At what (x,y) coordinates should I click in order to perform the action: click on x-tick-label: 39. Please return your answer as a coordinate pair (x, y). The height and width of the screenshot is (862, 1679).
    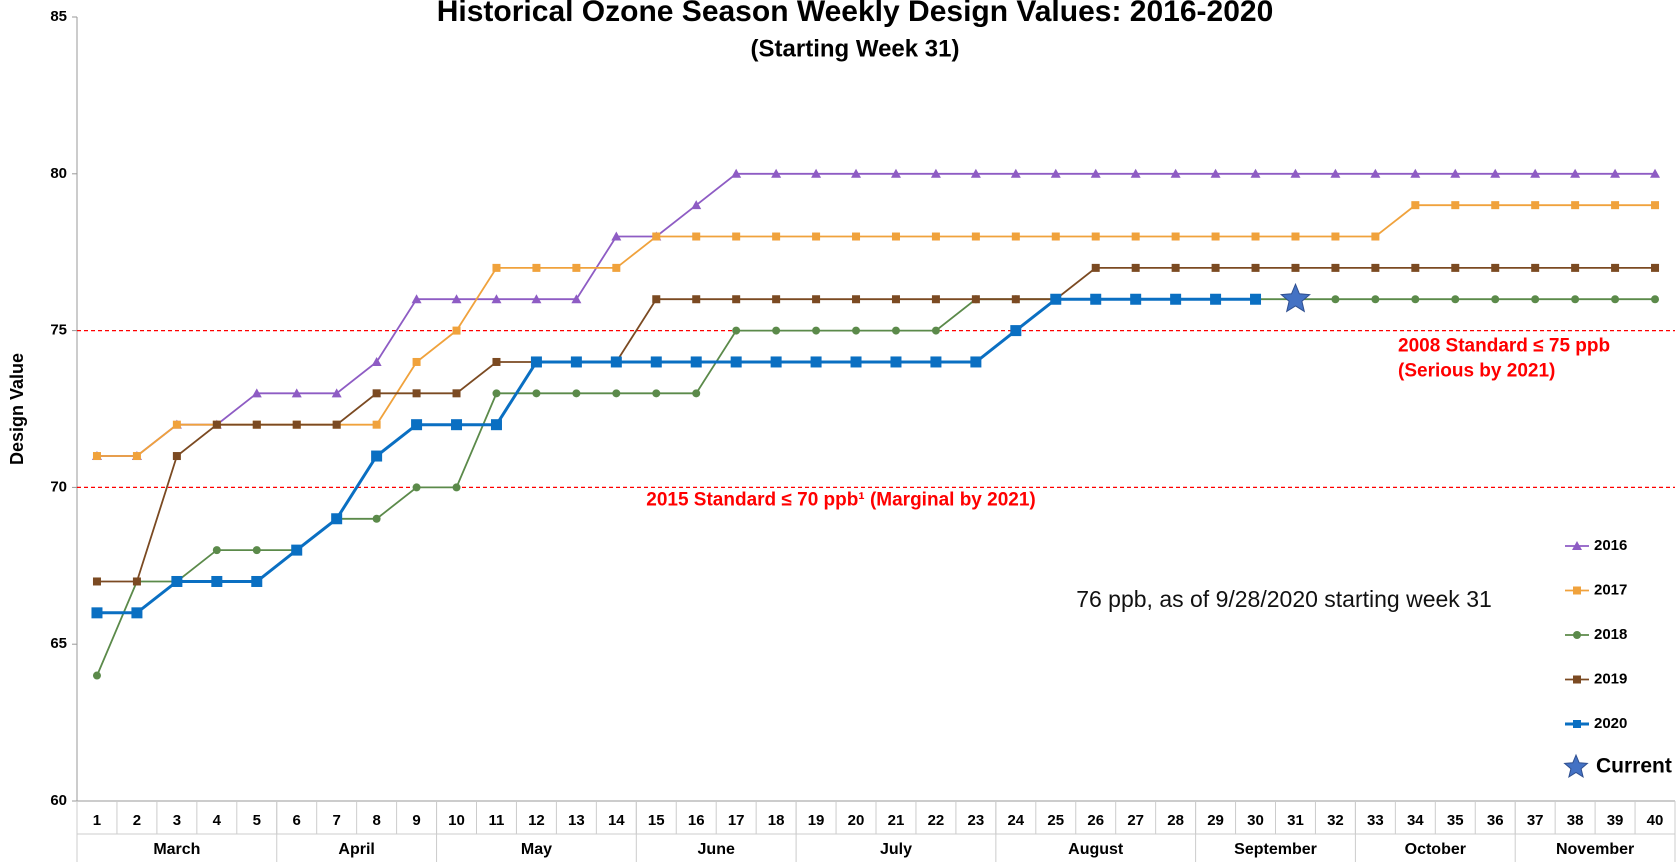
    Looking at the image, I should click on (1615, 820).